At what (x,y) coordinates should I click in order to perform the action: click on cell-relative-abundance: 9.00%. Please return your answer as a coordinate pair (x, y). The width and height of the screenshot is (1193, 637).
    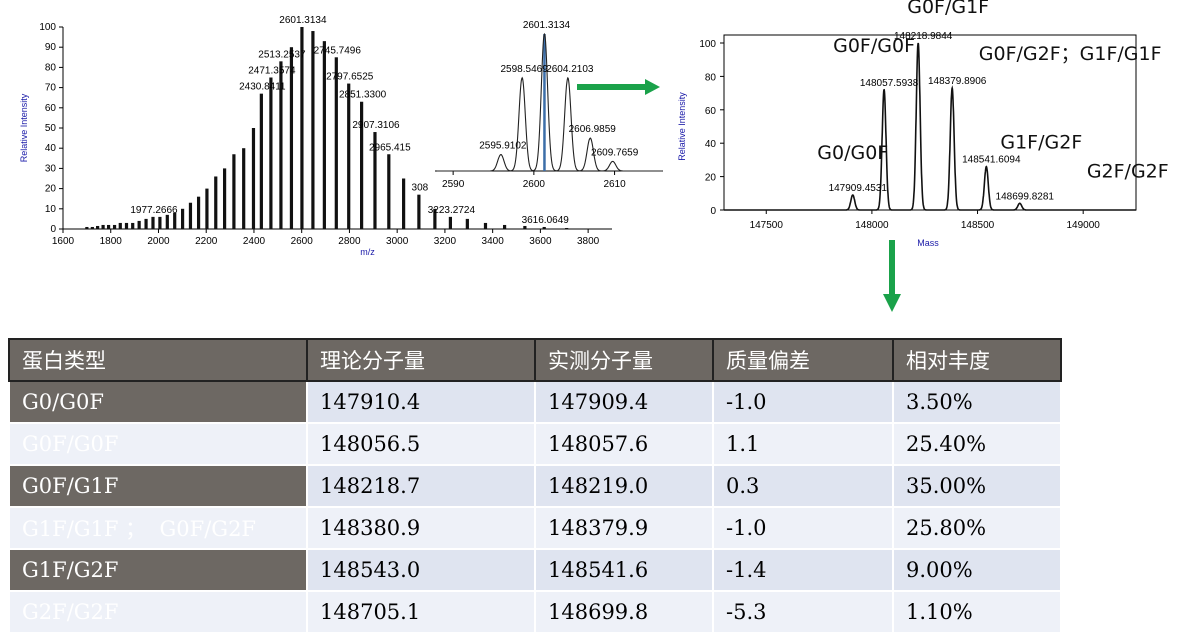
    Looking at the image, I should click on (977, 570).